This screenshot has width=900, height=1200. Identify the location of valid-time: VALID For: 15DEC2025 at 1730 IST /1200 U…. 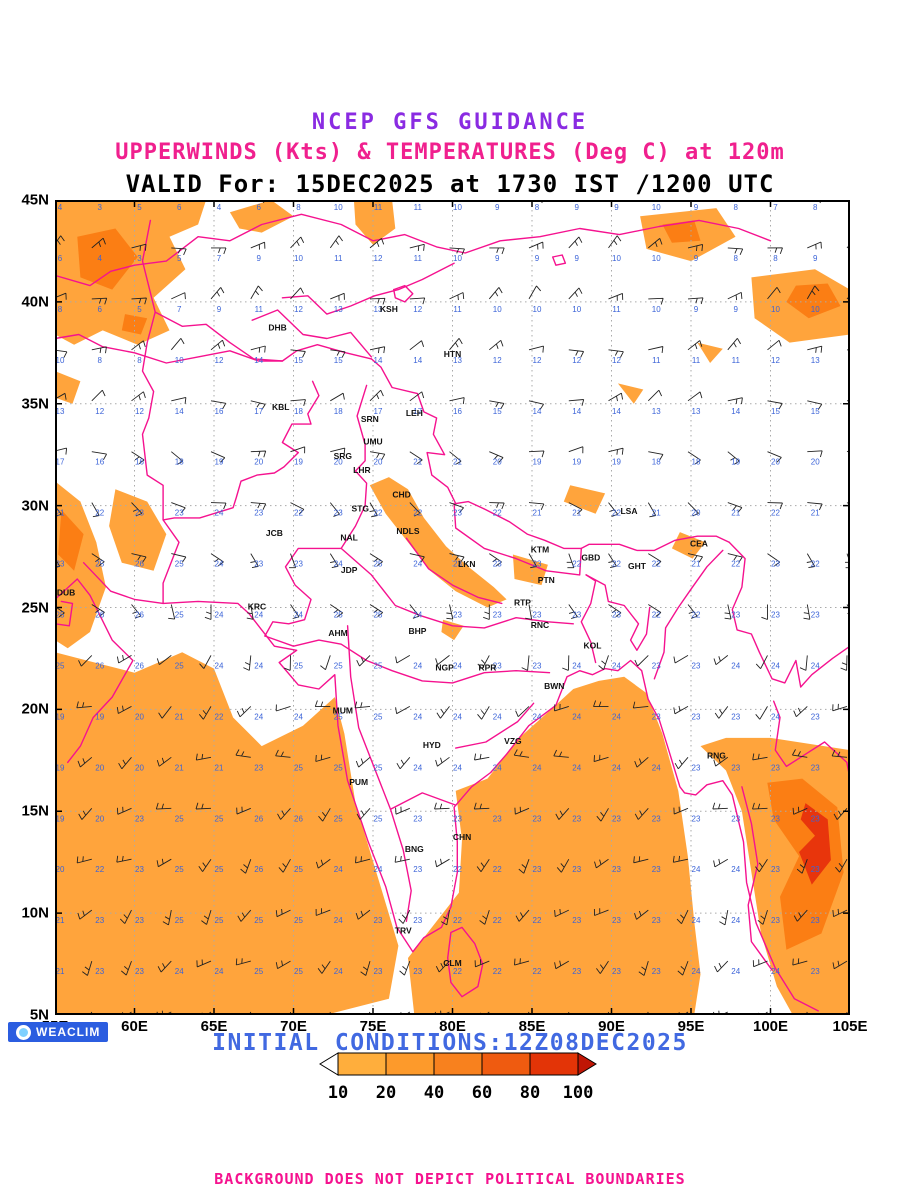
(450, 184).